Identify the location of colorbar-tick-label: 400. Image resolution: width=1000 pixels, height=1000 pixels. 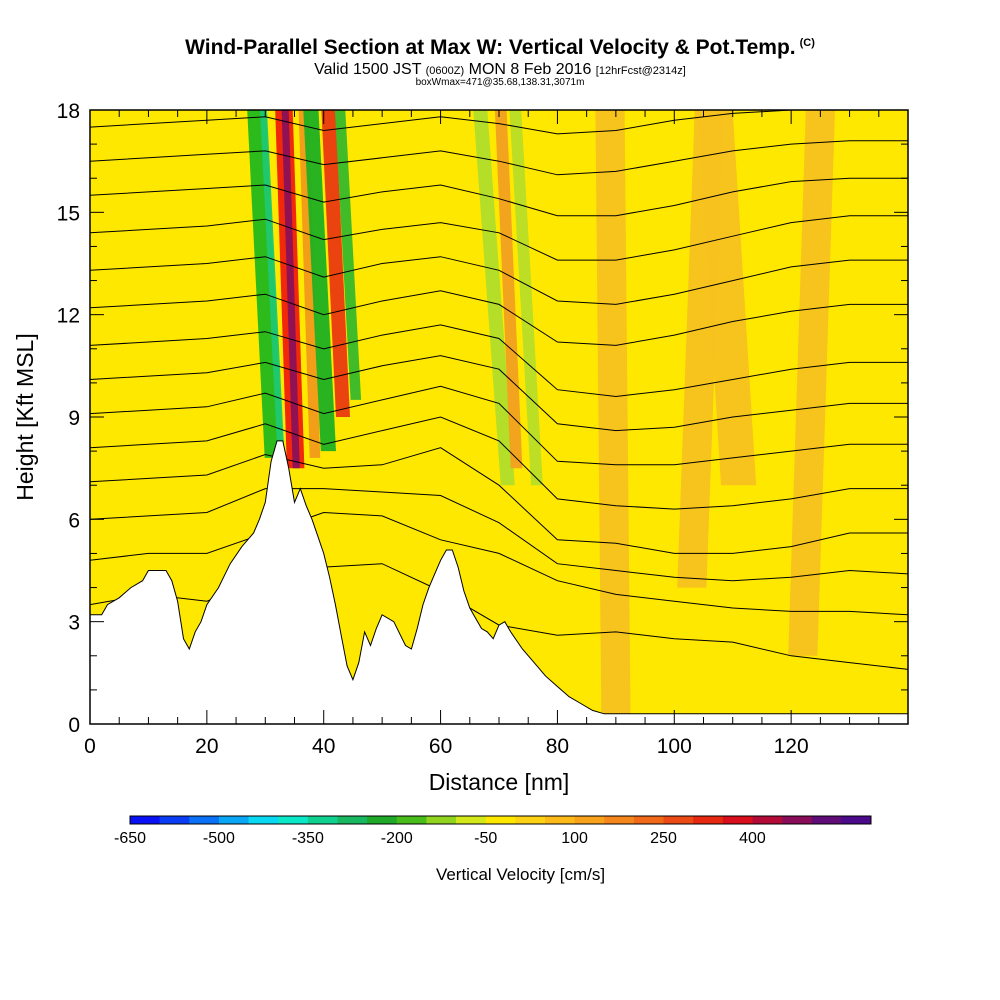
(752, 838).